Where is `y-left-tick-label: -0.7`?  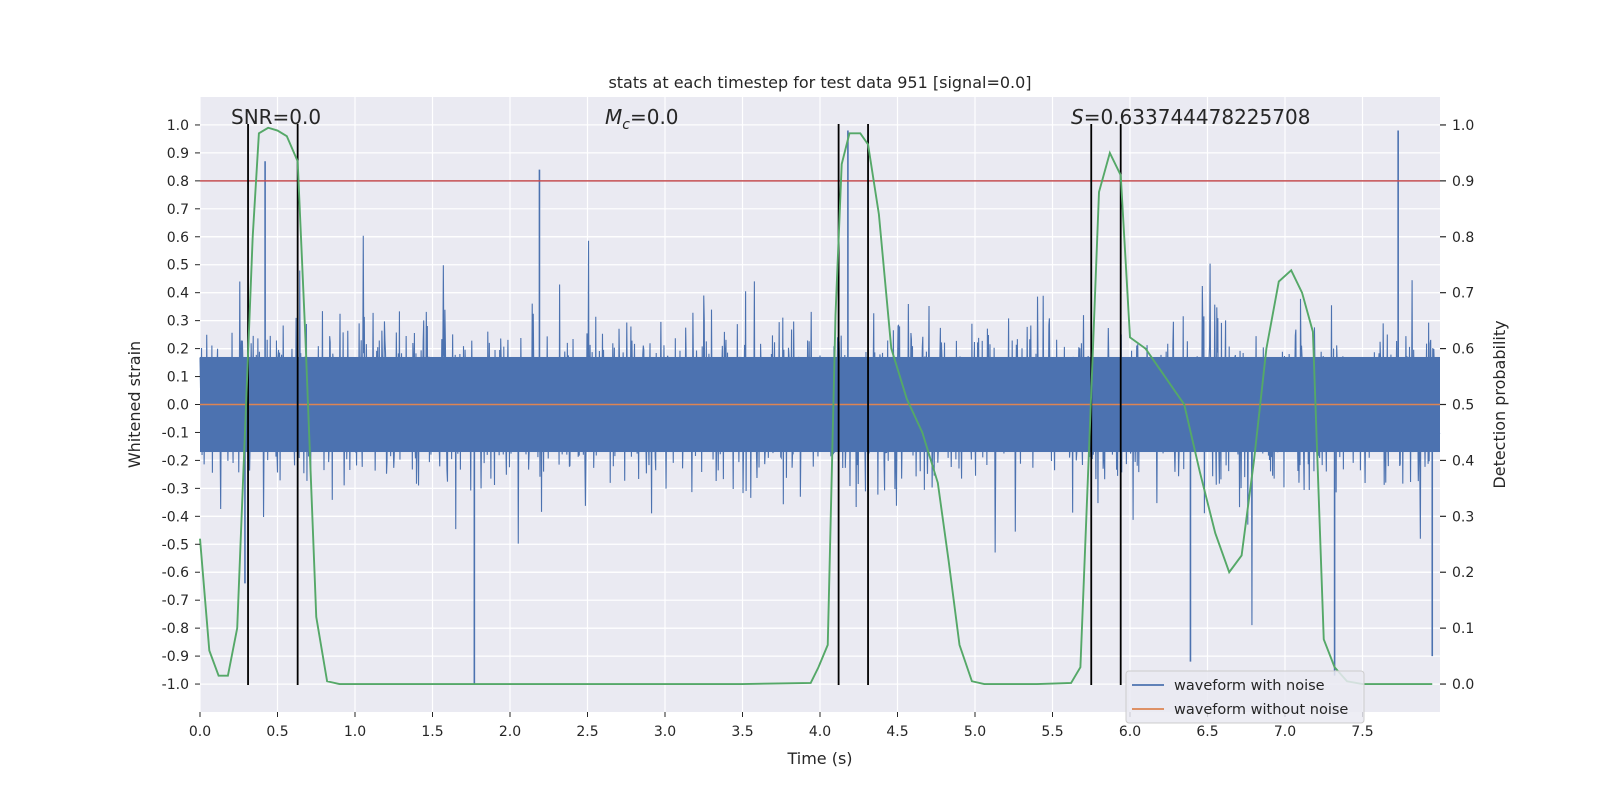
y-left-tick-label: -0.7 is located at coordinates (175, 601).